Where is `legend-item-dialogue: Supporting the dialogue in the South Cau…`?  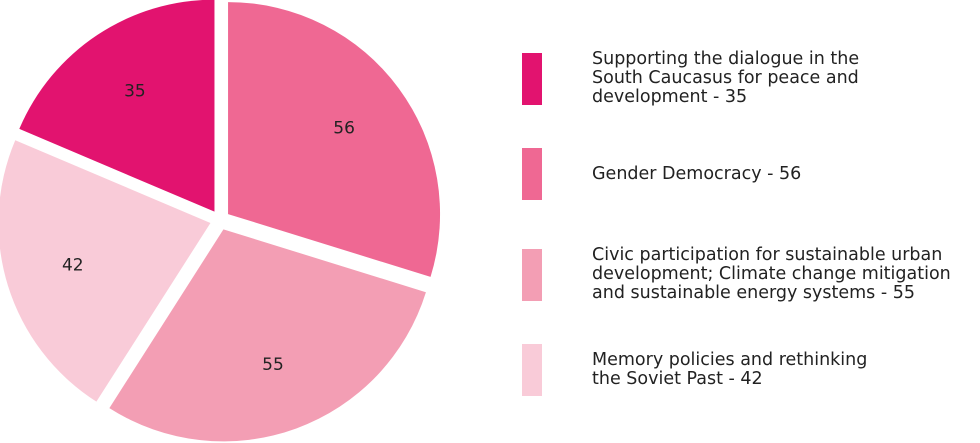
legend-item-dialogue: Supporting the dialogue in the South Cau… is located at coordinates (750, 78).